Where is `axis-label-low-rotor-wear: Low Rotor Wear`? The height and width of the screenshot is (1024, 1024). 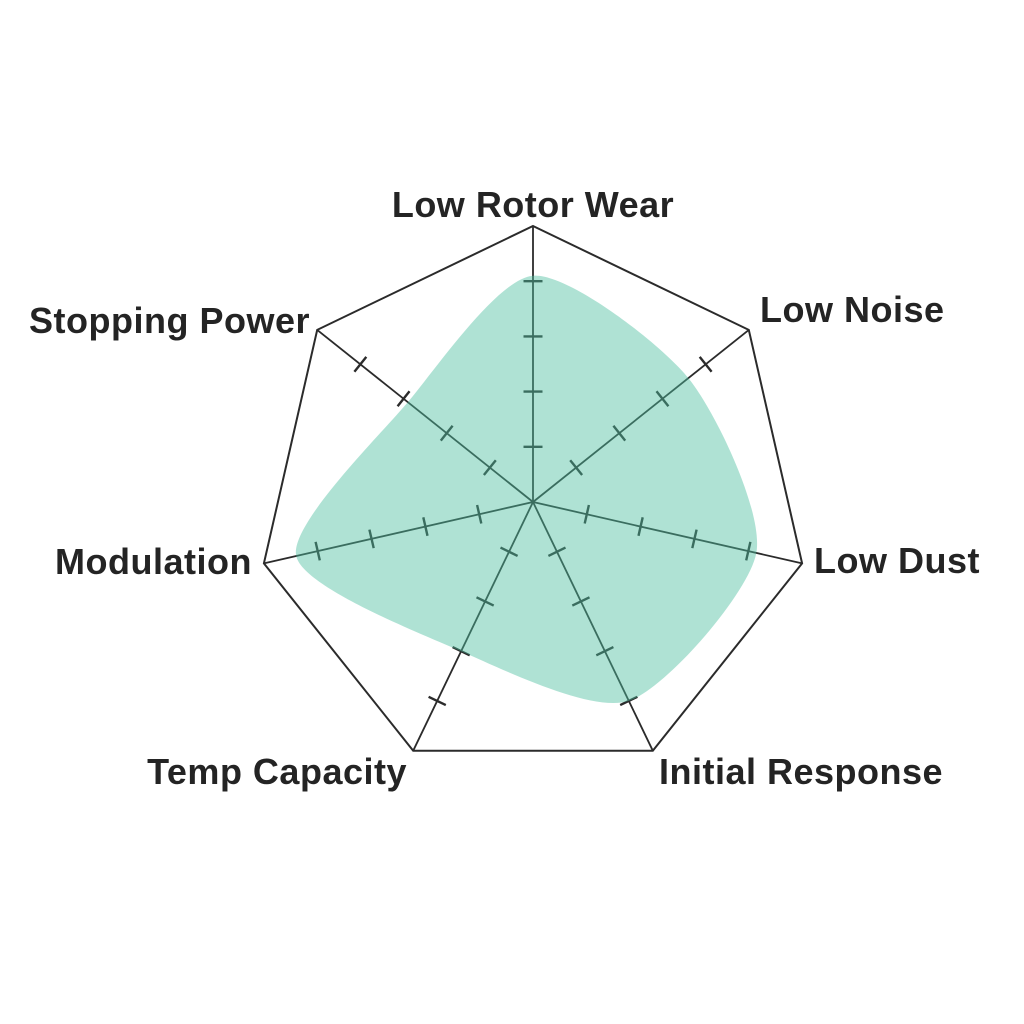
axis-label-low-rotor-wear: Low Rotor Wear is located at coordinates (533, 204).